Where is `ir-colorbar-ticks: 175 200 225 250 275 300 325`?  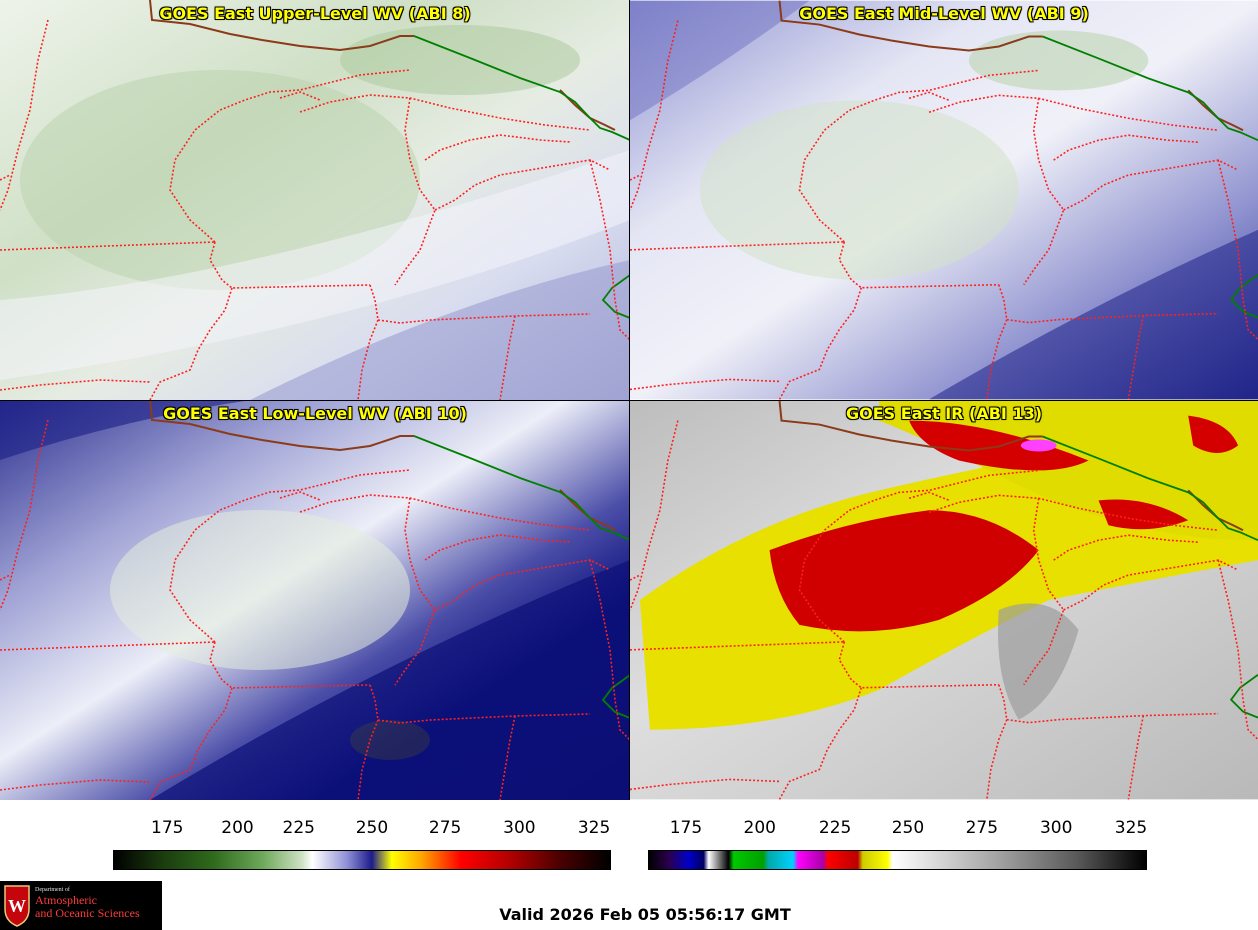
ir-colorbar-ticks: 175 200 225 250 275 300 325 is located at coordinates (898, 830).